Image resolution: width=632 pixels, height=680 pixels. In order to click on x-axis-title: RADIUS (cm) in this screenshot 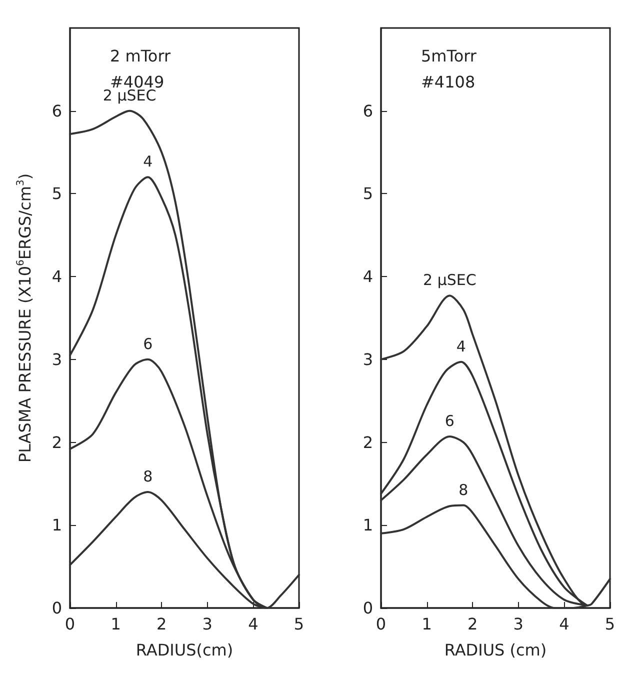, I will do `click(495, 650)`.